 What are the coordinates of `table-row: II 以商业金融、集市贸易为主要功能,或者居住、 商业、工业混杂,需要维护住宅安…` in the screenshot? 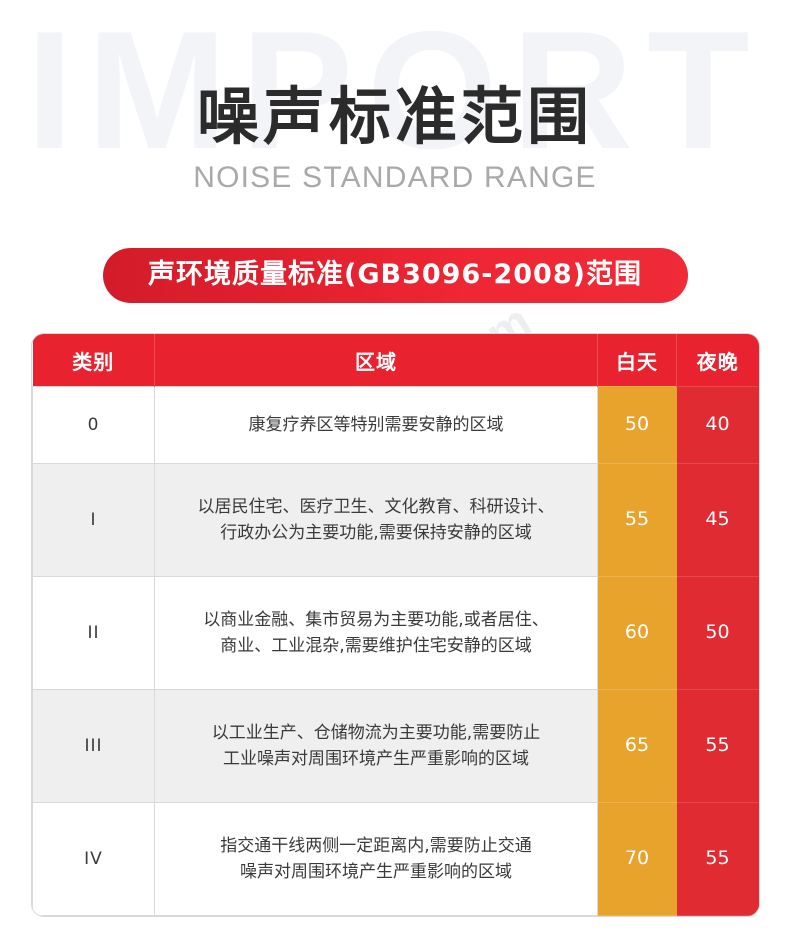 It's located at (395, 633).